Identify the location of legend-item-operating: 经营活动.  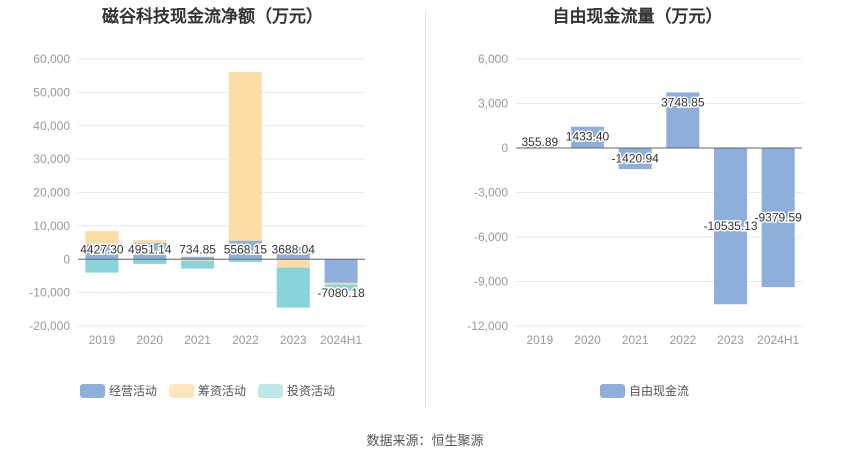
(118, 390).